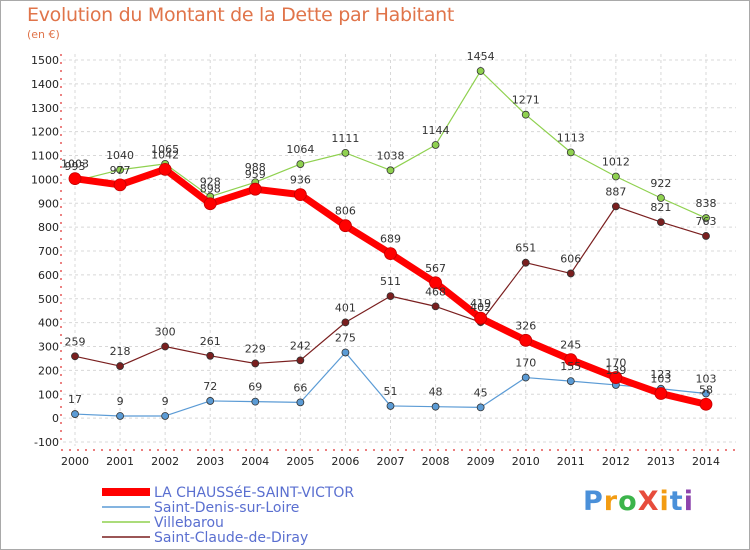 Image resolution: width=750 pixels, height=550 pixels. Describe the element at coordinates (300, 180) in the screenshot. I see `data-label: 936` at that location.